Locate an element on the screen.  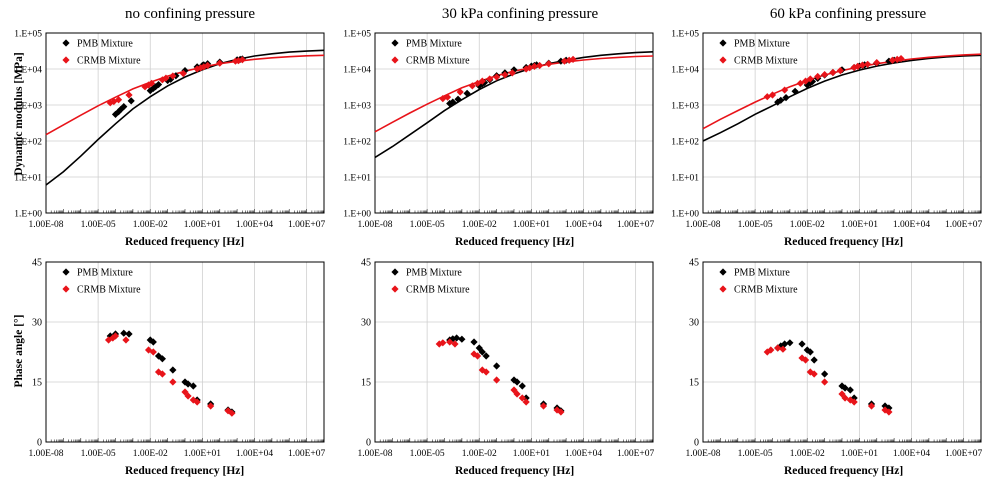
x-axis-label-top-2: Reduced frequency [Hz] is located at coordinates (515, 242).